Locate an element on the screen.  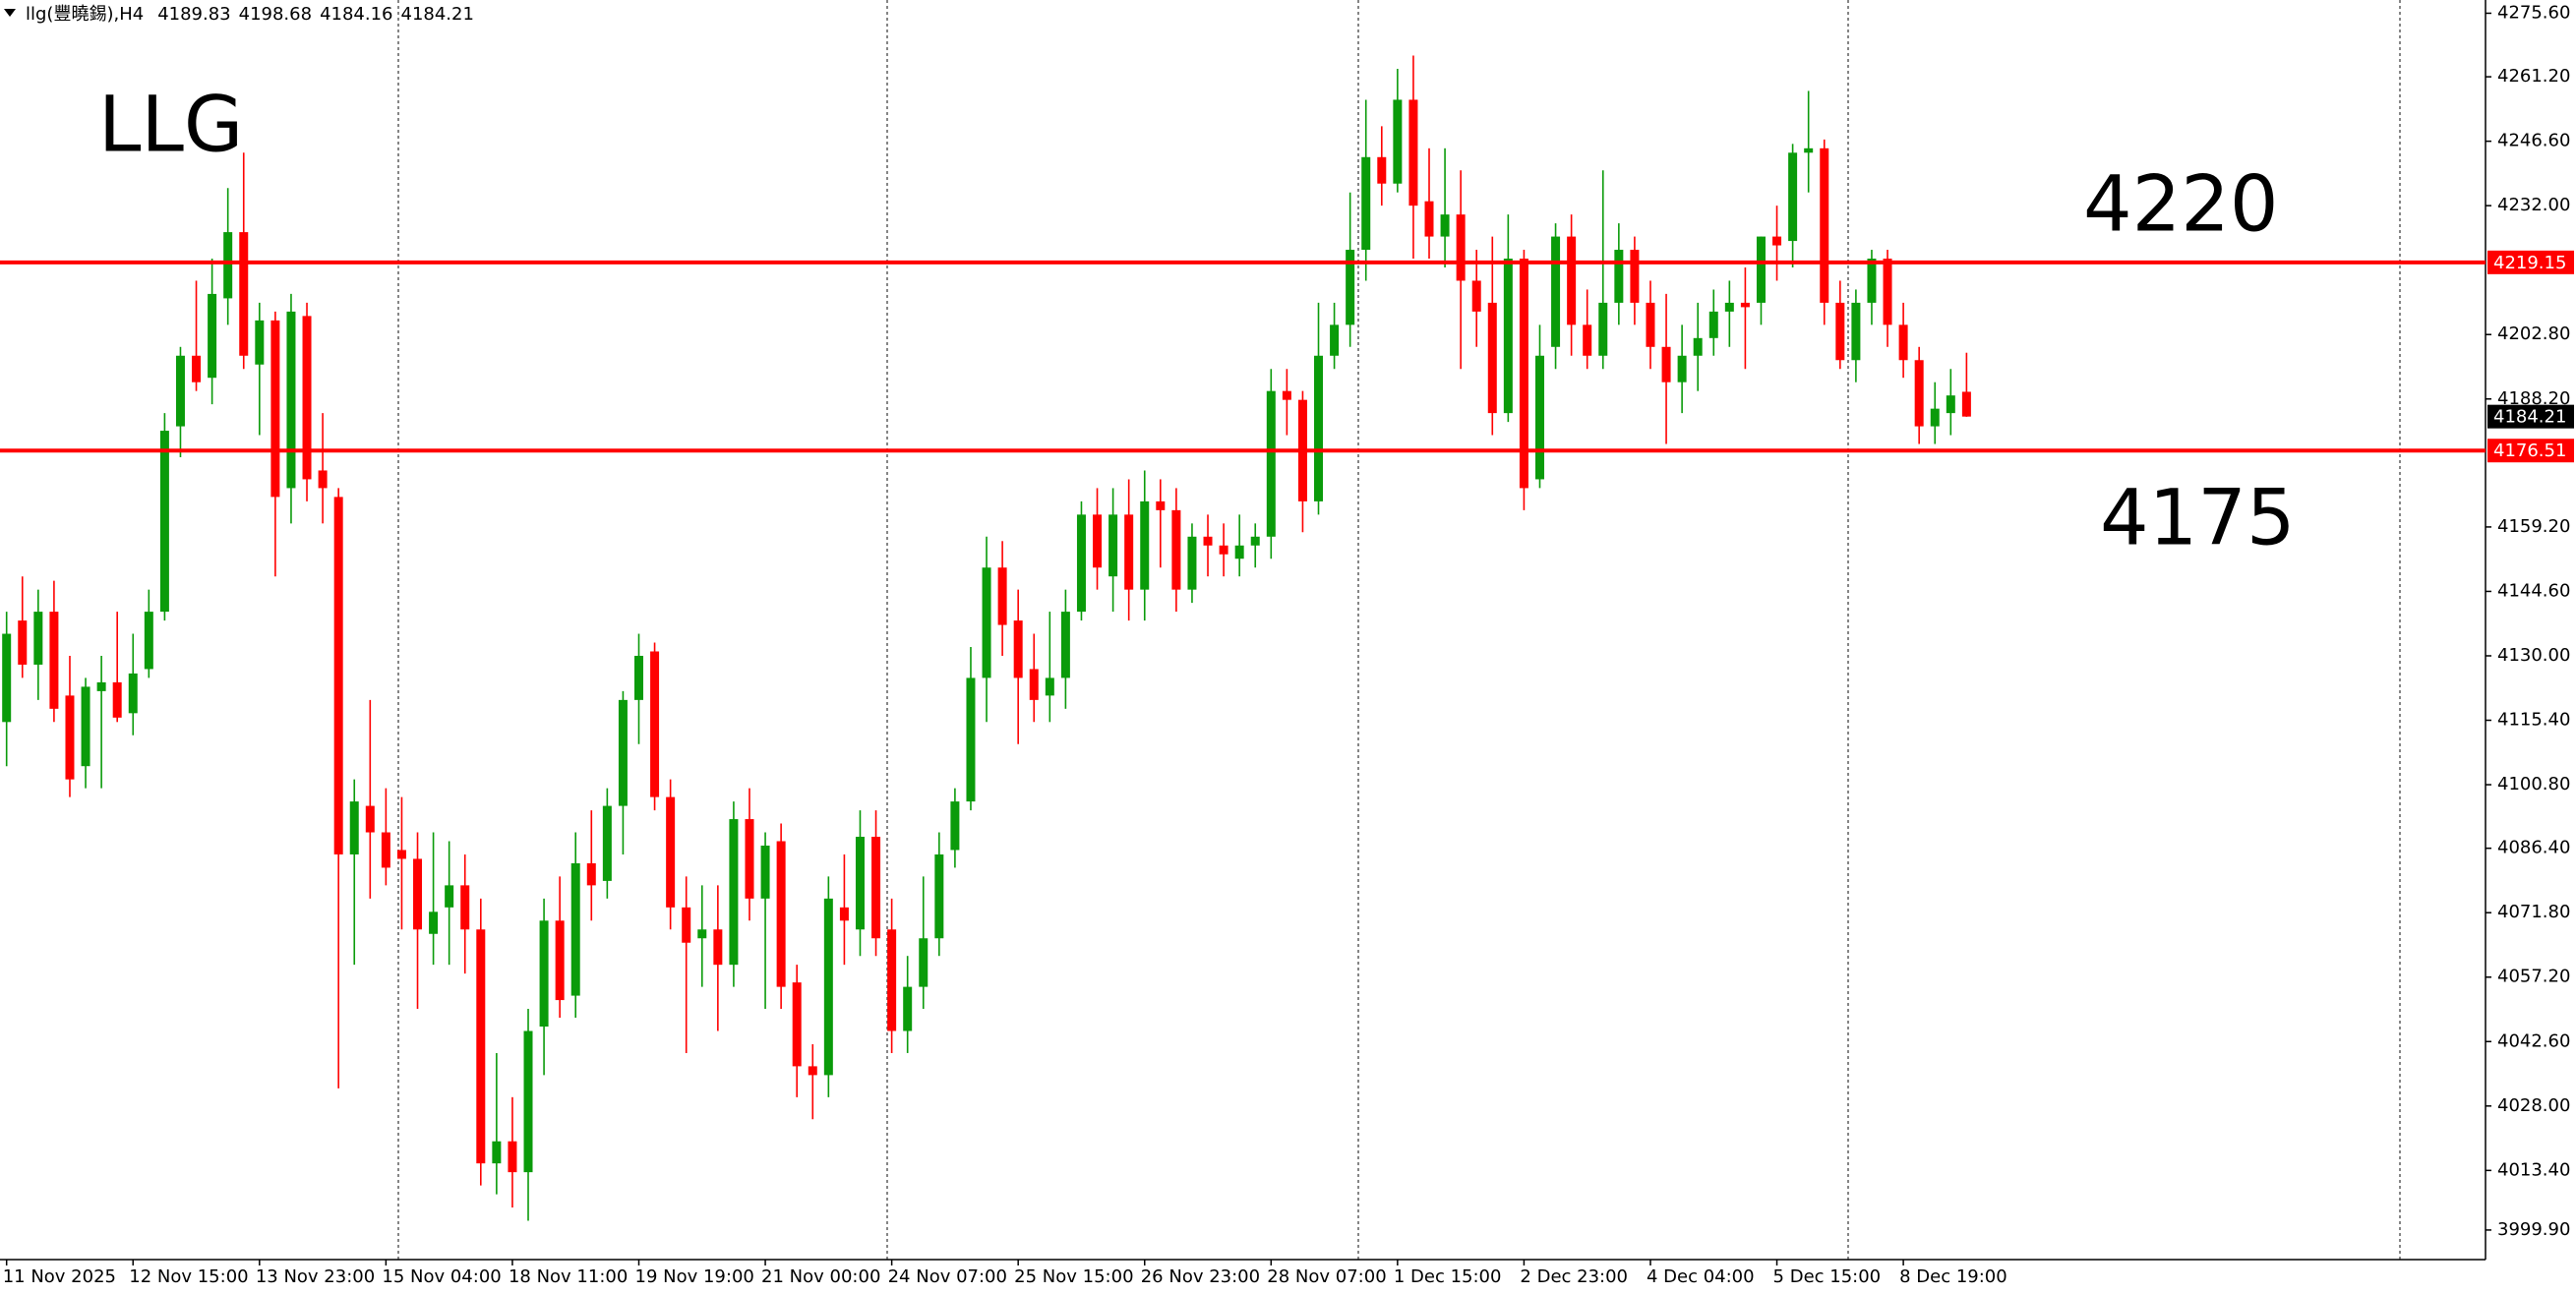
x-tick-label: 15 Nov 04:00 is located at coordinates (442, 1276).